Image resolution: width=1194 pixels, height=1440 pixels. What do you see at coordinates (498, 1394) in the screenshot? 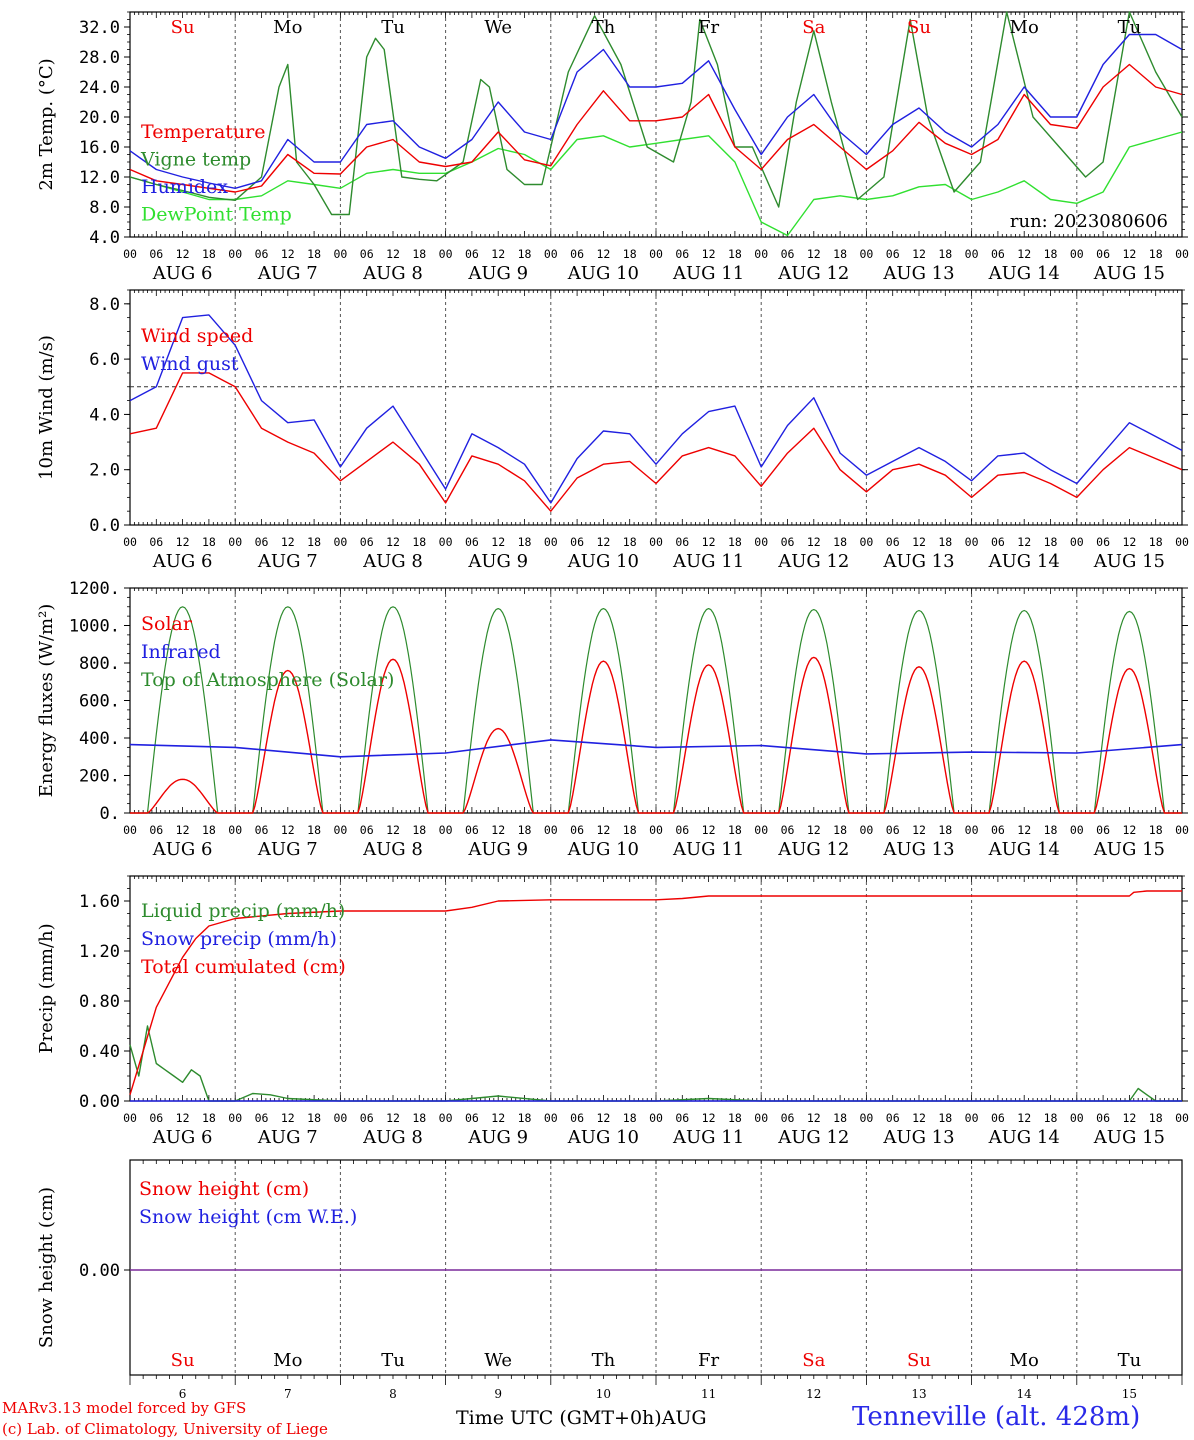
I see `day-number-label: 9` at bounding box center [498, 1394].